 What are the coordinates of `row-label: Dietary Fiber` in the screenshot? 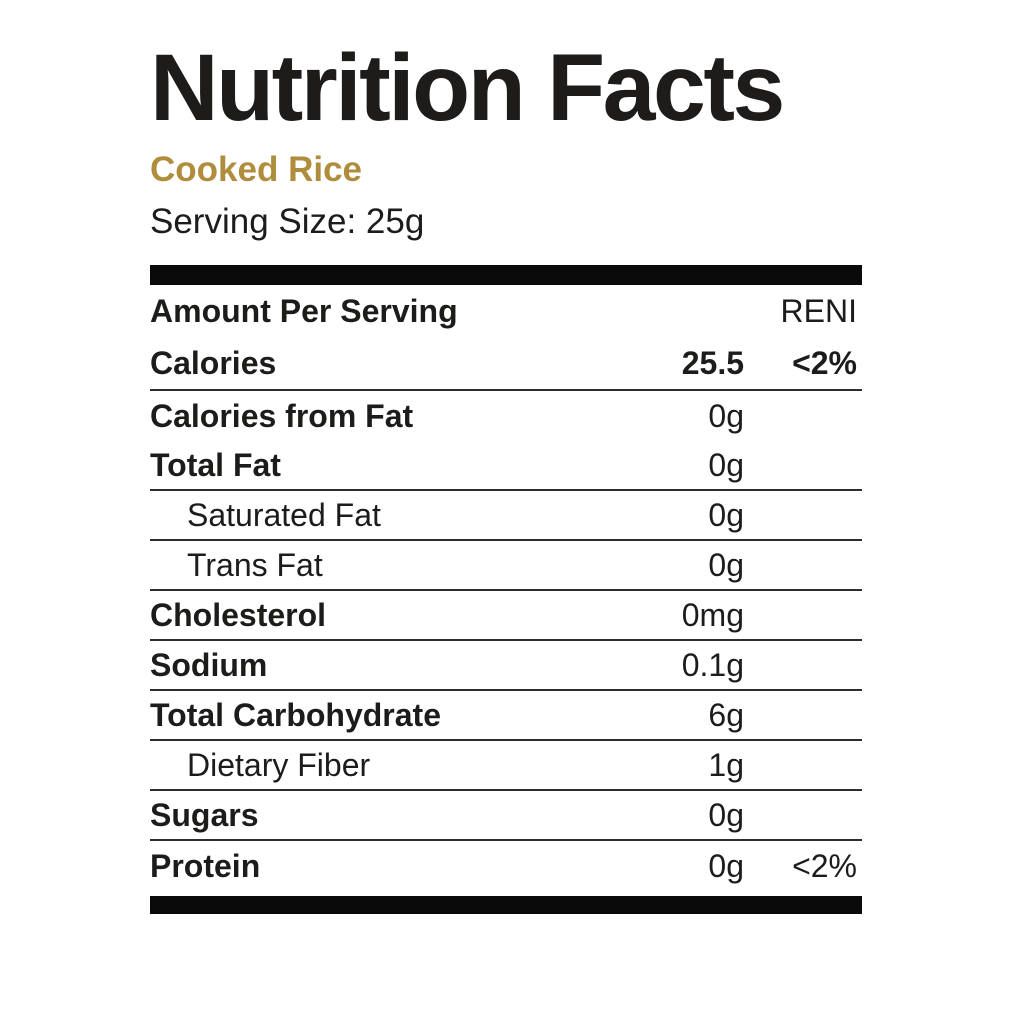 It's located at (279, 764).